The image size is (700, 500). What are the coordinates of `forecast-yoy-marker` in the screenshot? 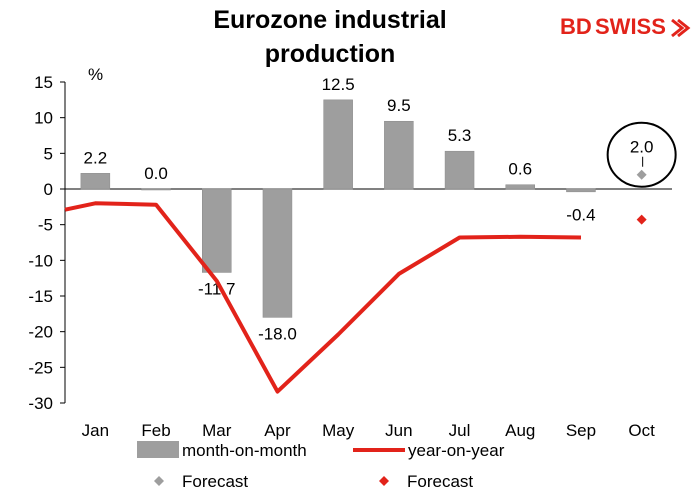 It's located at (641, 219).